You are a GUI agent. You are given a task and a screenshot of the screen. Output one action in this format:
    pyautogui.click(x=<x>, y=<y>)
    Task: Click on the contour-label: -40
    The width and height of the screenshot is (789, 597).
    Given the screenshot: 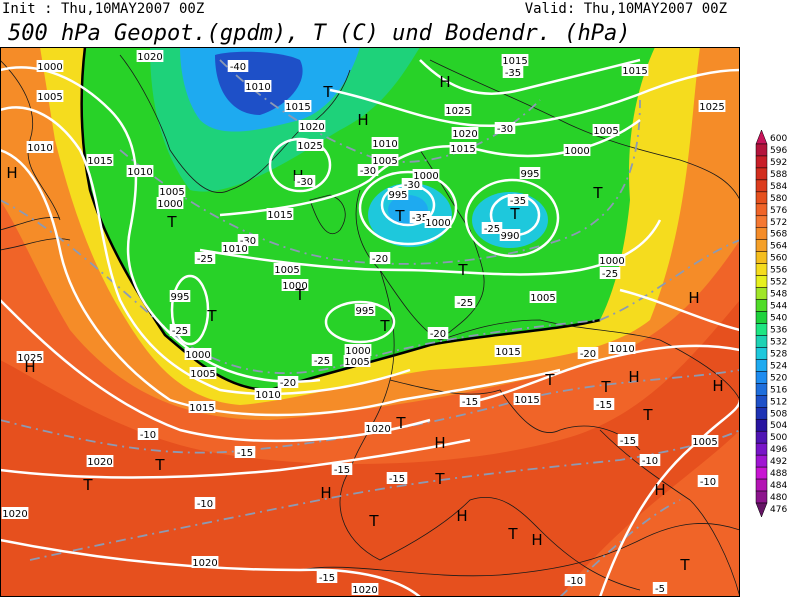 What is the action you would take?
    pyautogui.click(x=238, y=67)
    